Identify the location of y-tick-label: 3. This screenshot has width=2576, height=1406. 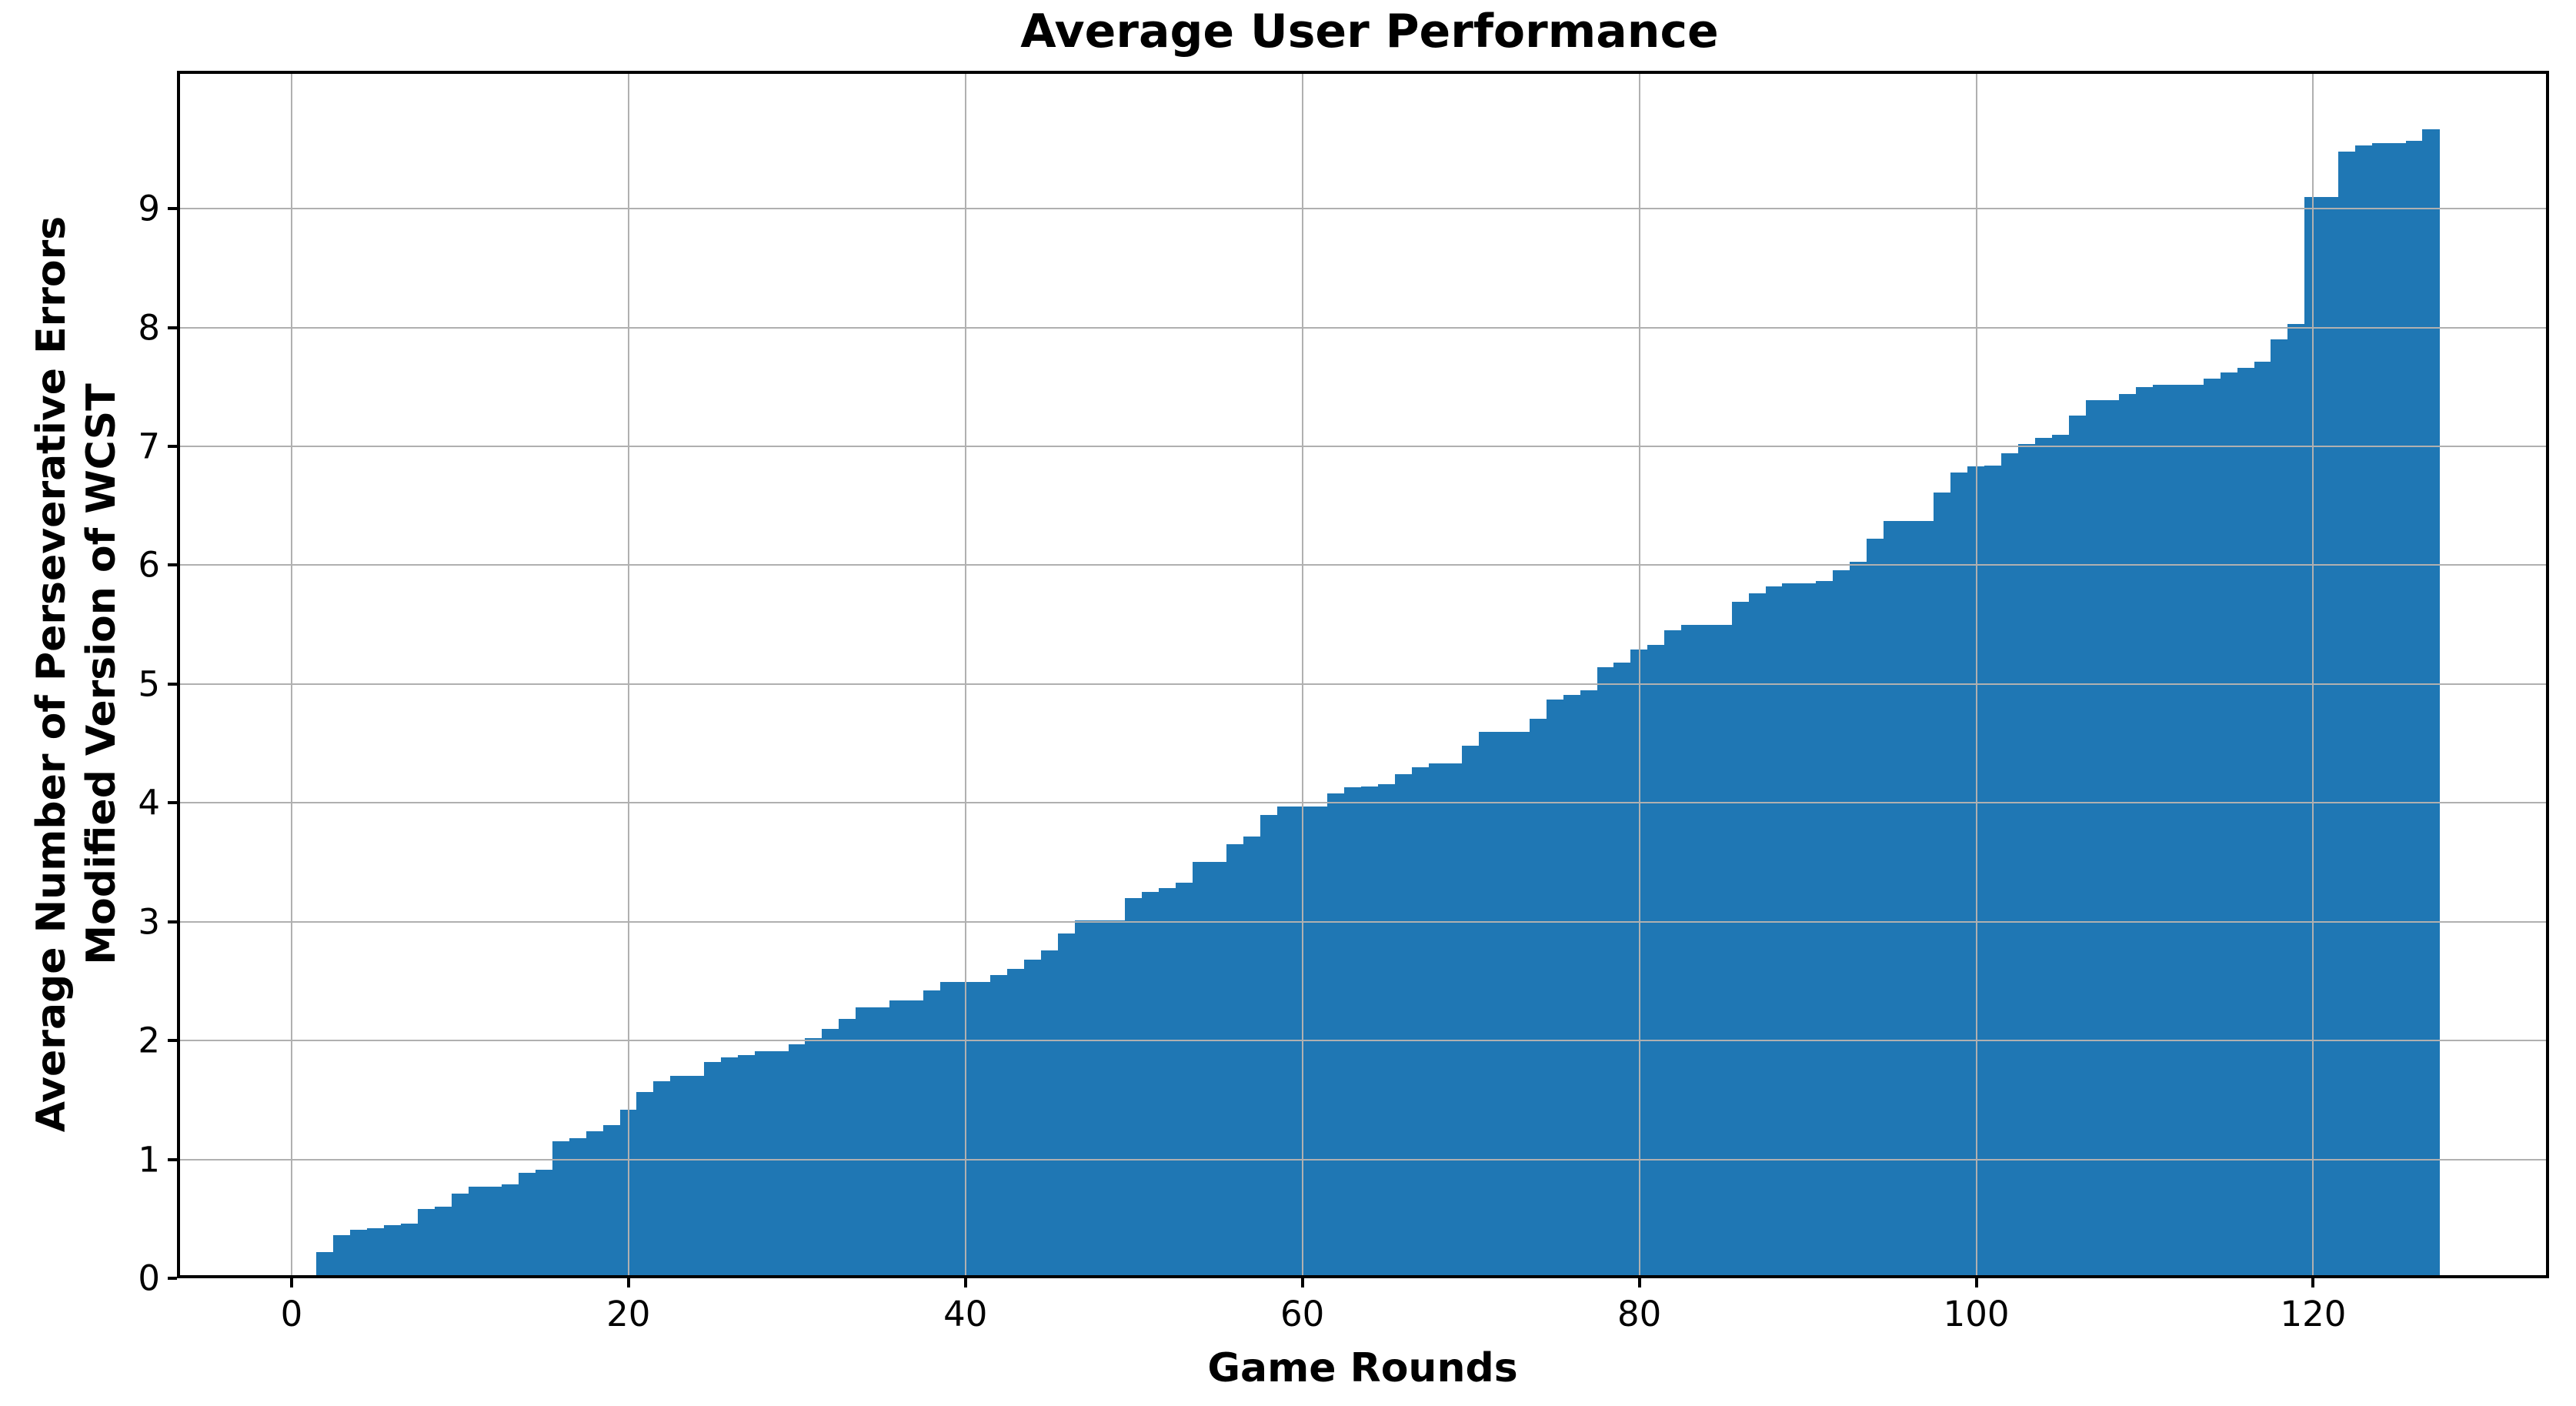
(149, 922).